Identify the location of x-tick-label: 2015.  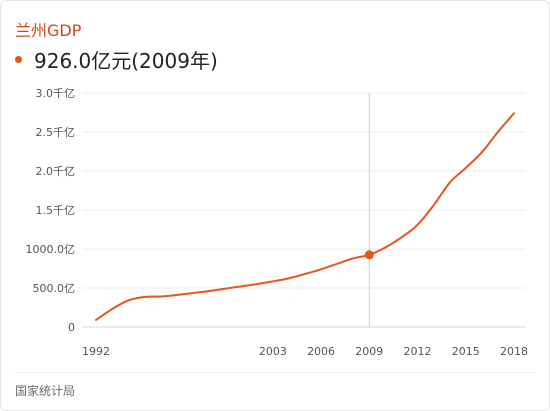
(466, 351).